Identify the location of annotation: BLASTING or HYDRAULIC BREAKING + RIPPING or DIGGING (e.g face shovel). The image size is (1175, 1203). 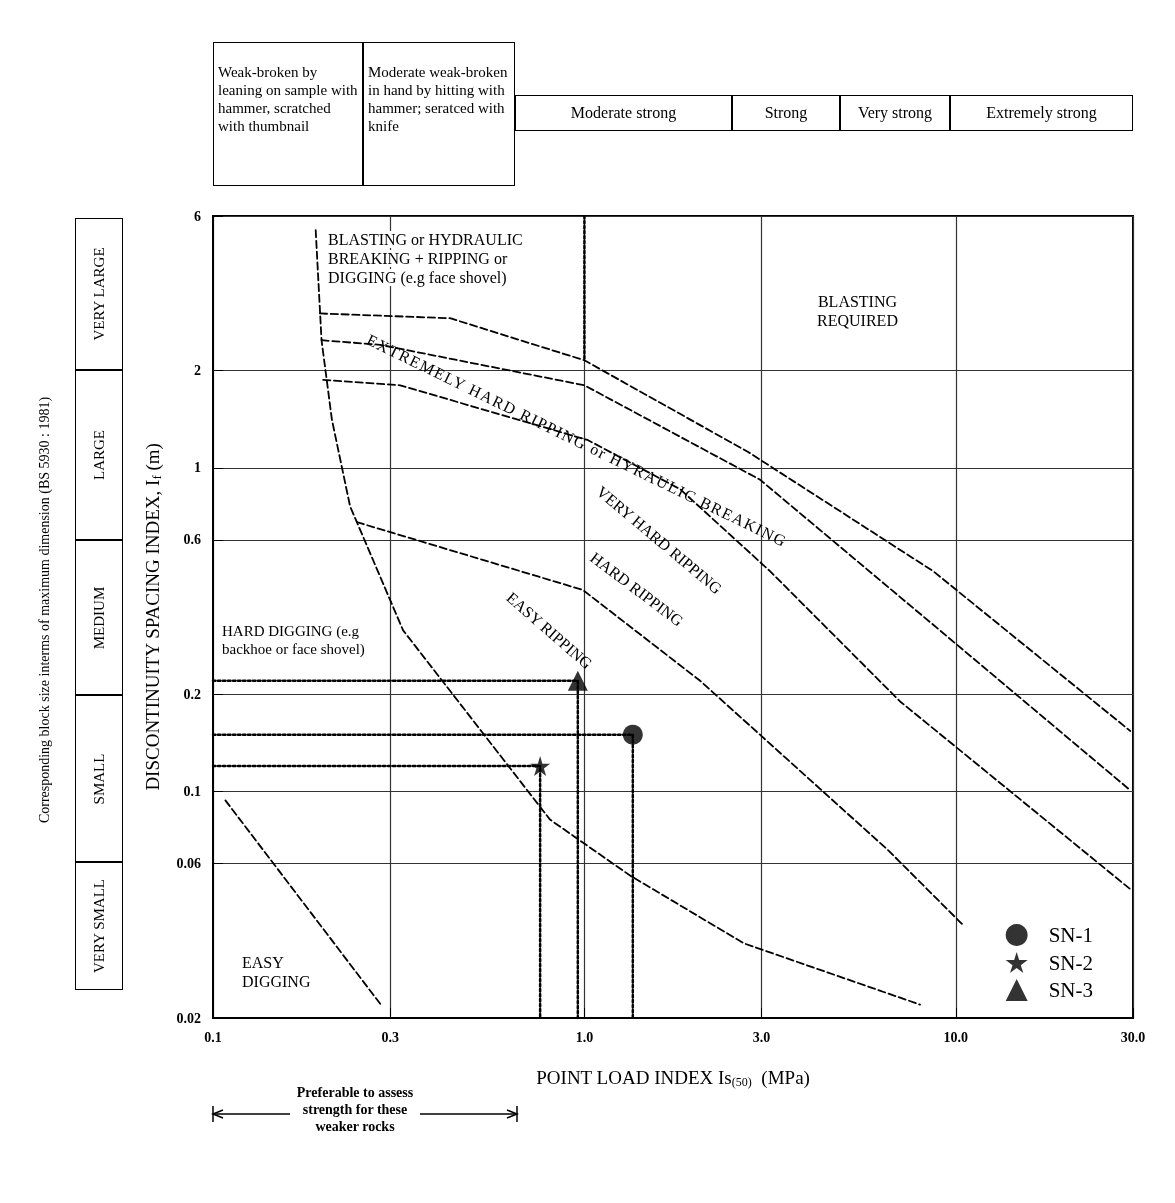
(425, 259).